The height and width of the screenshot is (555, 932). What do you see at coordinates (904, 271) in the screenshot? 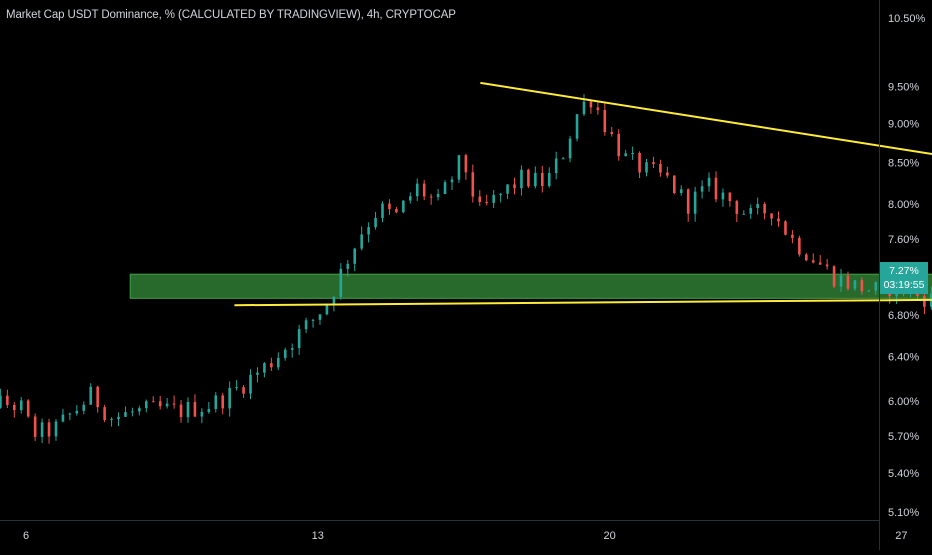
I see `last-price-value: 7.27%` at bounding box center [904, 271].